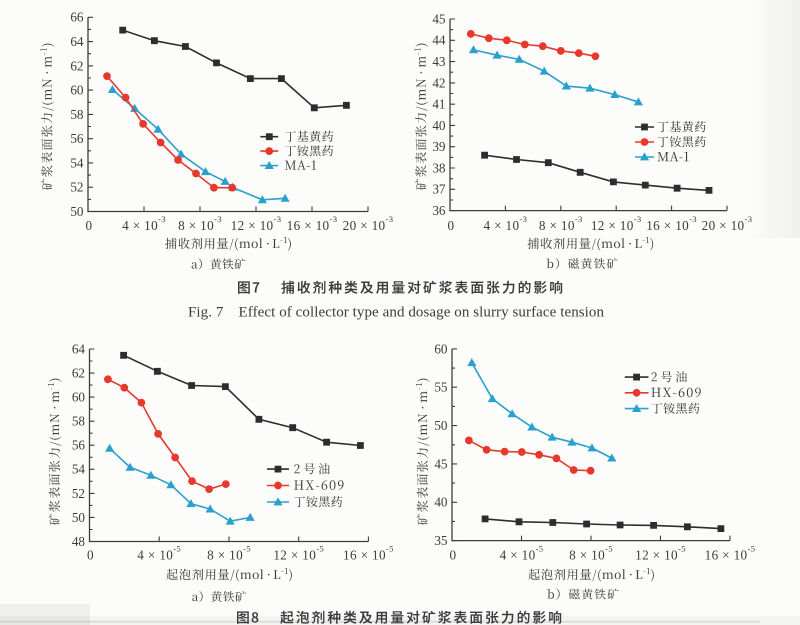 The width and height of the screenshot is (800, 625). I want to click on svg-text: 48, so click(79, 541).